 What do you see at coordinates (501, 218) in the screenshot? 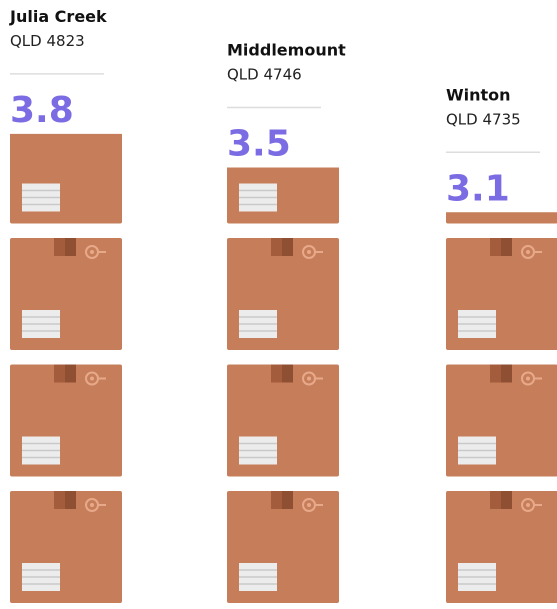
I see `box-body` at bounding box center [501, 218].